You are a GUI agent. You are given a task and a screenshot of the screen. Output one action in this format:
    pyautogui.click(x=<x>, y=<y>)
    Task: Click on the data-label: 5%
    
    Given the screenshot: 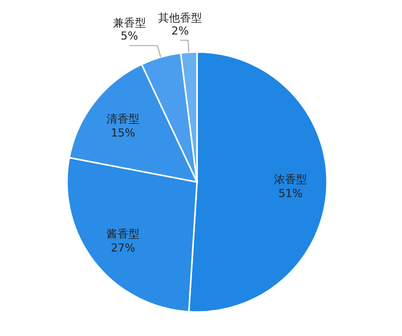 What is the action you would take?
    pyautogui.click(x=129, y=36)
    